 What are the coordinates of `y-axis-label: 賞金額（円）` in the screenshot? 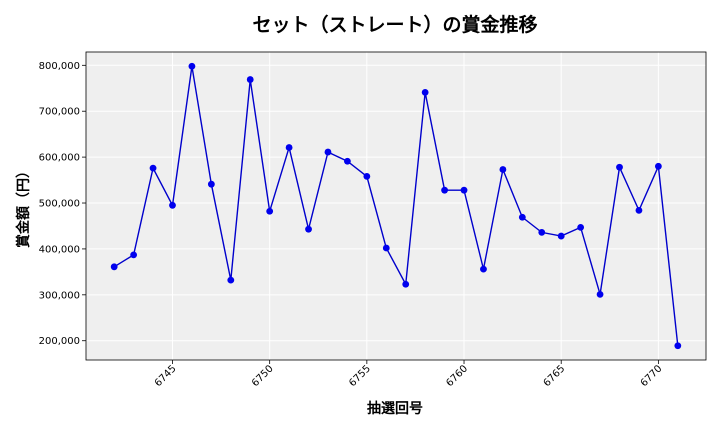 It's located at (23, 206).